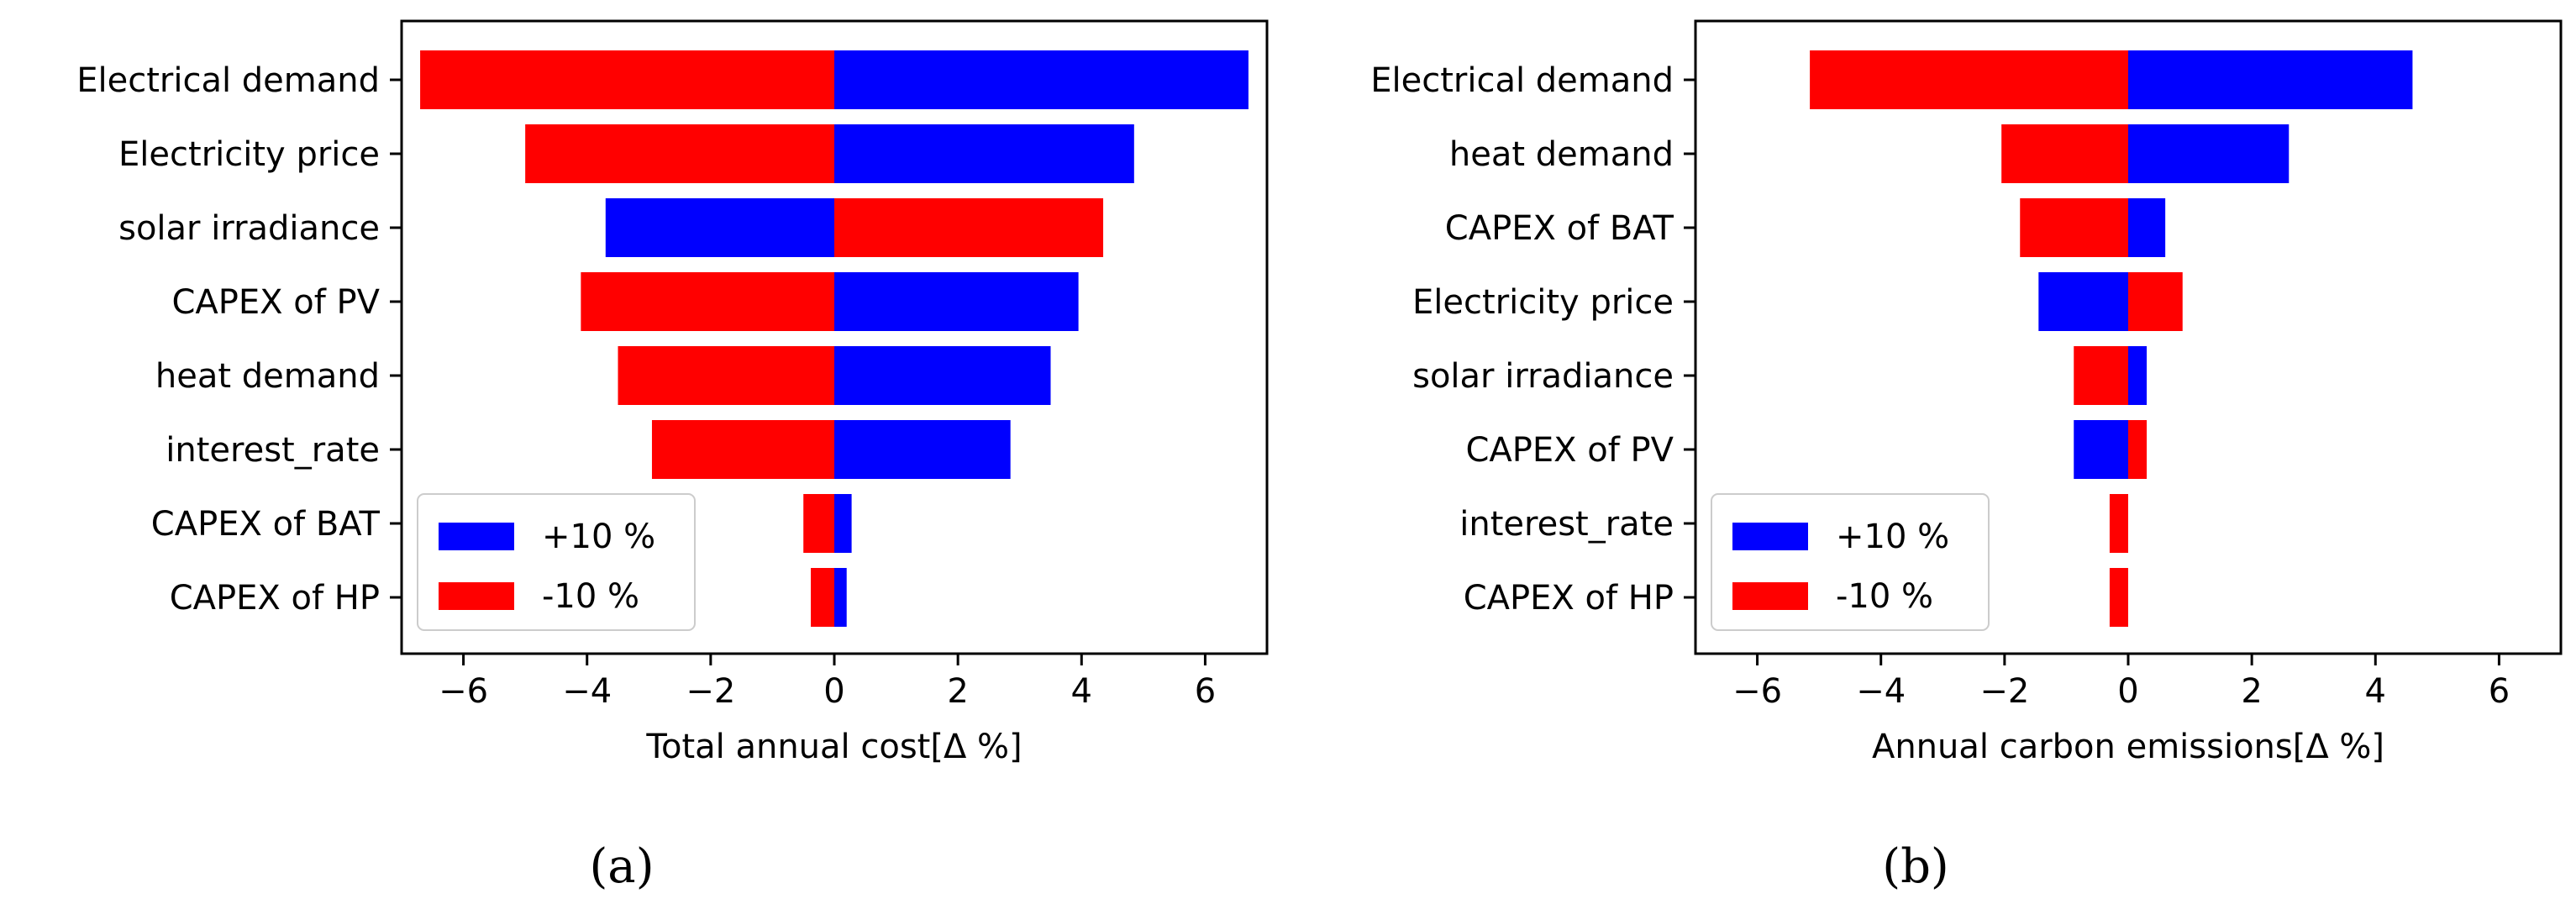  Describe the element at coordinates (833, 747) in the screenshot. I see `x-axis-title: Total annual cost[Δ %]` at that location.